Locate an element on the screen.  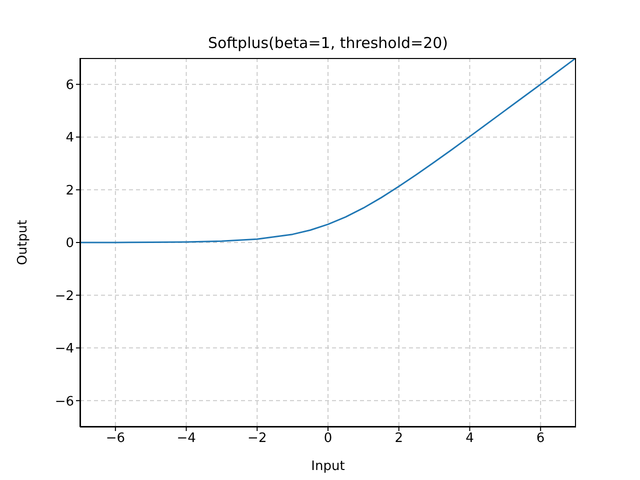
y-tick-label: −6 is located at coordinates (64, 402).